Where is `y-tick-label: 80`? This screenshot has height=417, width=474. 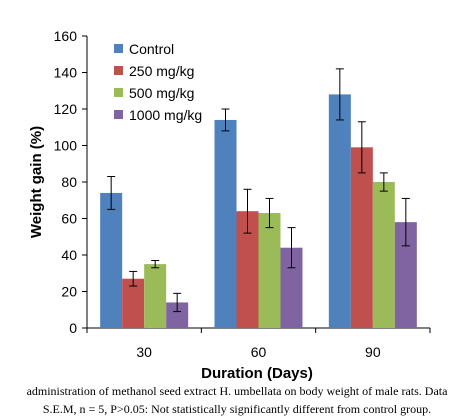
y-tick-label: 80 is located at coordinates (69, 182).